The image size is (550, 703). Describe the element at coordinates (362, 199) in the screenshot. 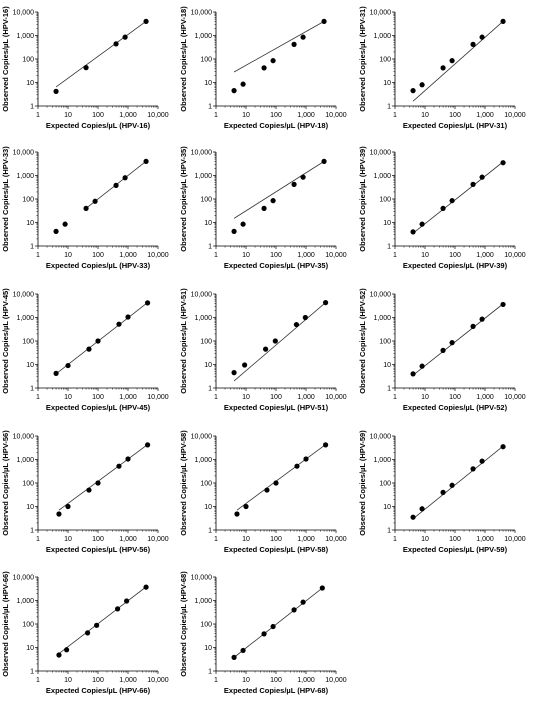

I see `y-axis-title: Observed Copies/µL (HPV-39)` at that location.